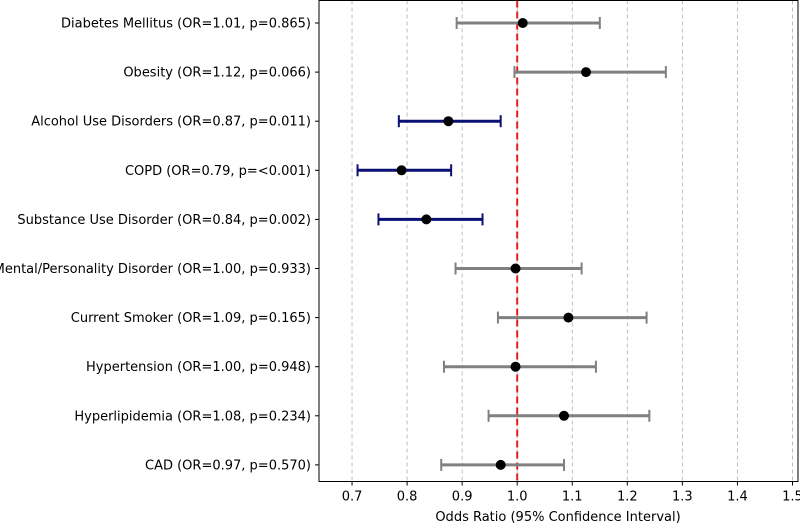 This screenshot has width=800, height=525. I want to click on y-tick-label: COPD (OR=0.79, p=<0.001), so click(218, 171).